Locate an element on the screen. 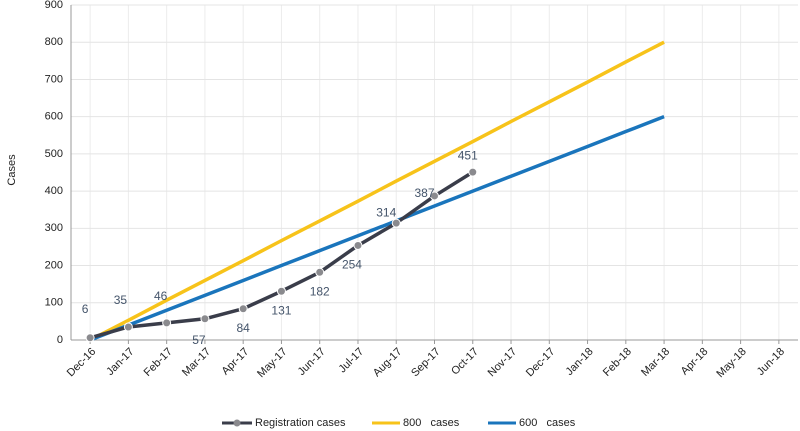 This screenshot has width=800, height=431. data-label: 6 is located at coordinates (85, 309).